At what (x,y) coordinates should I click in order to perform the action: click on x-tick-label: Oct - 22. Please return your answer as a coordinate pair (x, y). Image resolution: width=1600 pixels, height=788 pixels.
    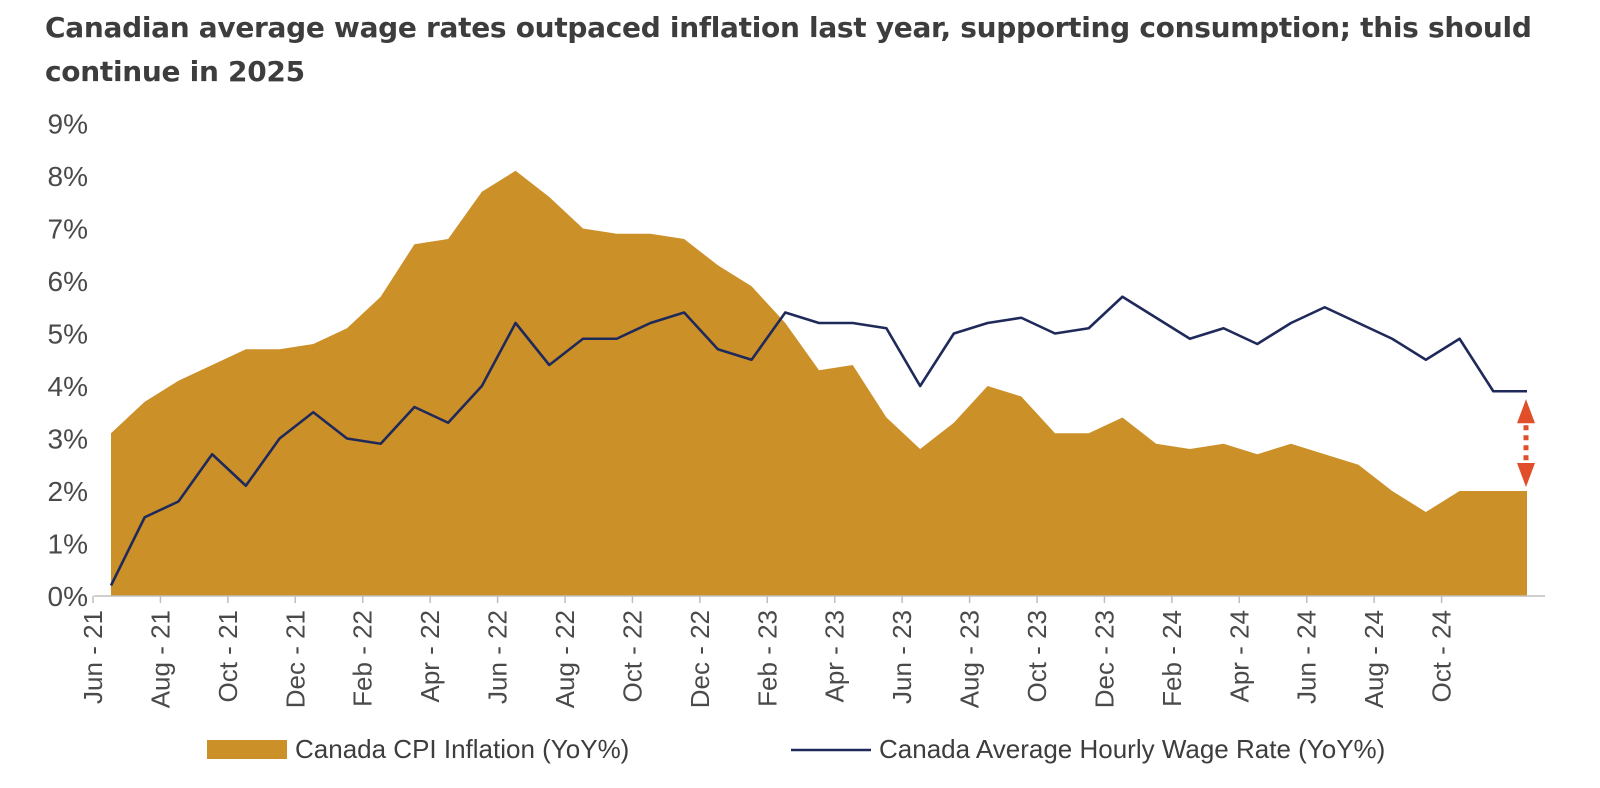
    Looking at the image, I should click on (632, 656).